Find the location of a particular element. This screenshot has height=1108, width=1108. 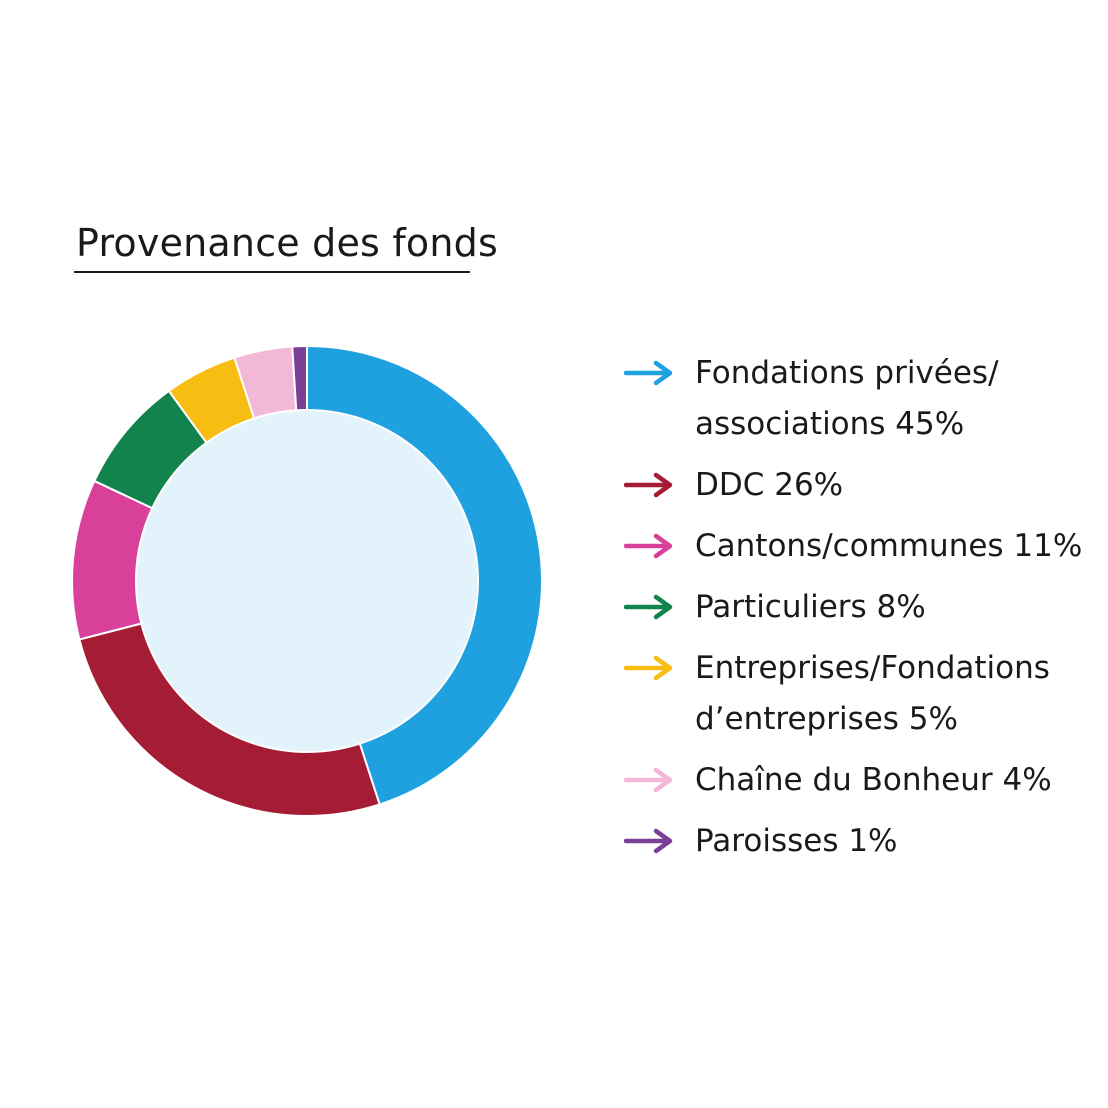

legend-label: DDC 26% is located at coordinates (769, 485).